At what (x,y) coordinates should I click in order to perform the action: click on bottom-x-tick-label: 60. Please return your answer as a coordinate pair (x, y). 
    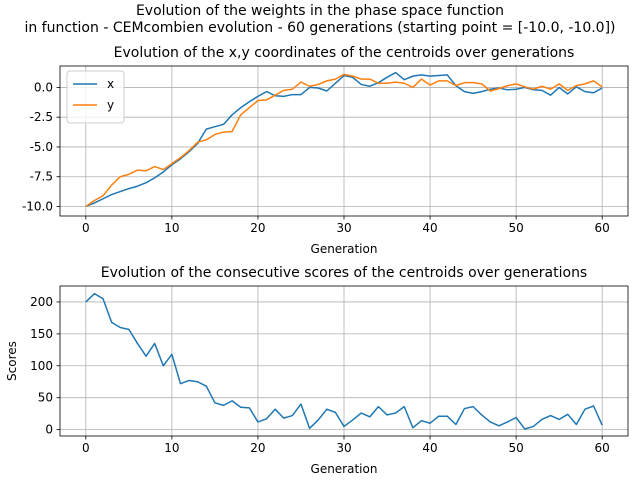
    Looking at the image, I should click on (602, 448).